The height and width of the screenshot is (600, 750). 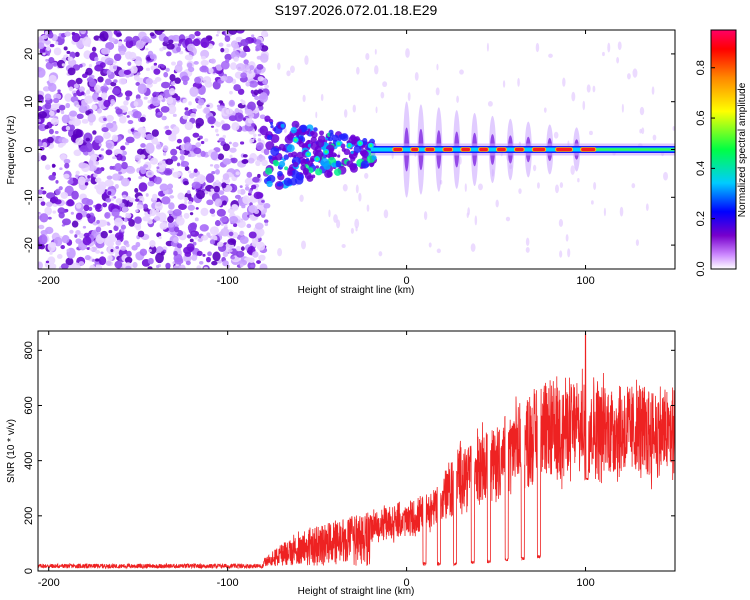 I want to click on spec-xtick-label: 100, so click(x=585, y=281).